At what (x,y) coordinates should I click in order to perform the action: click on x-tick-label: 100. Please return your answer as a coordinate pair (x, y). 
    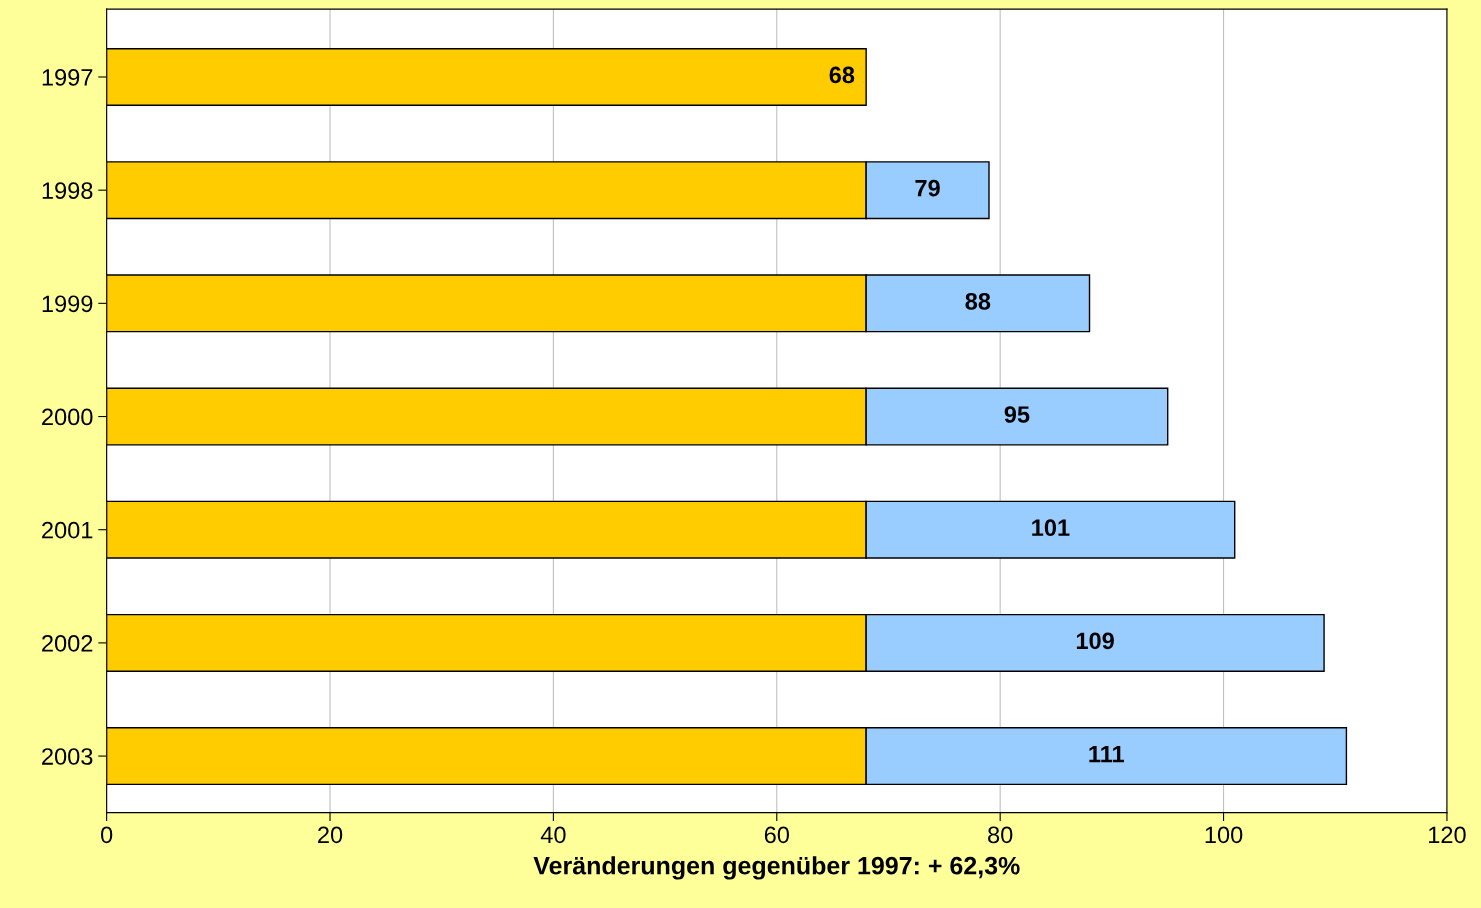
    Looking at the image, I should click on (1224, 835).